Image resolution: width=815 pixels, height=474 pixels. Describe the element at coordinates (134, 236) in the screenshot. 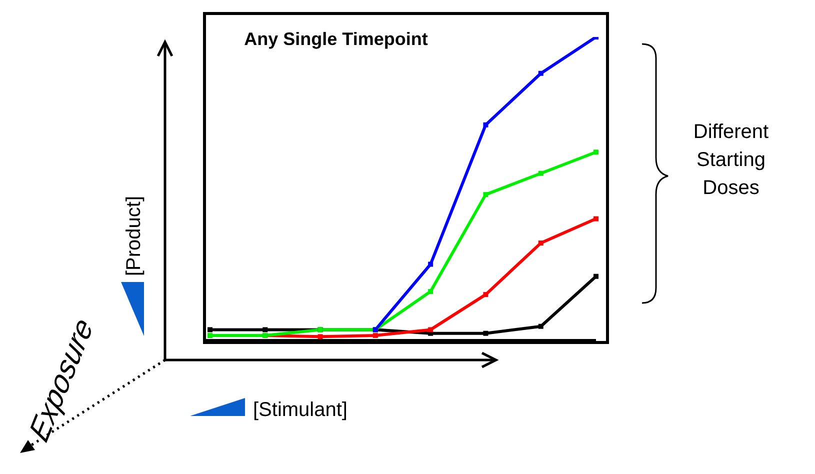

I see `y-axis-title: [Product]` at that location.